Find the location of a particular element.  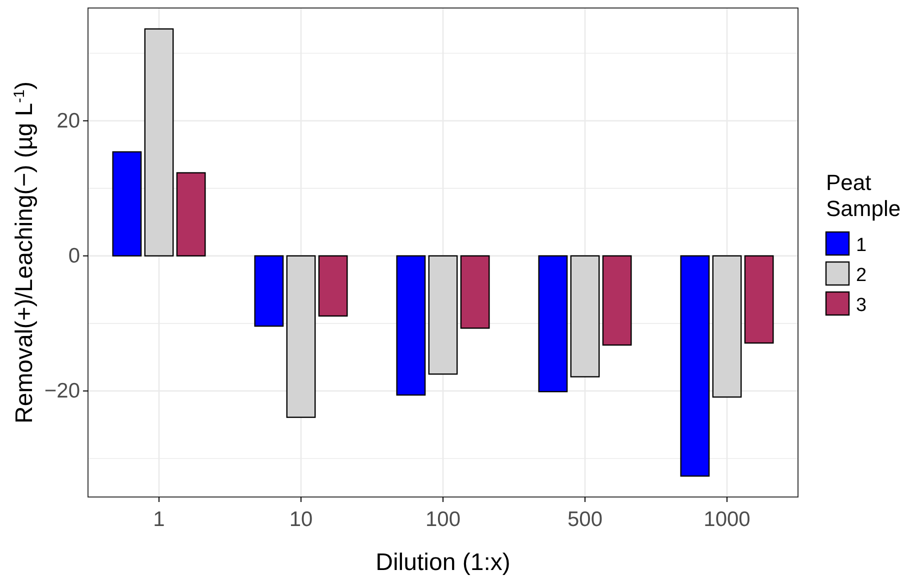

x-tick-label: 500 is located at coordinates (585, 519).